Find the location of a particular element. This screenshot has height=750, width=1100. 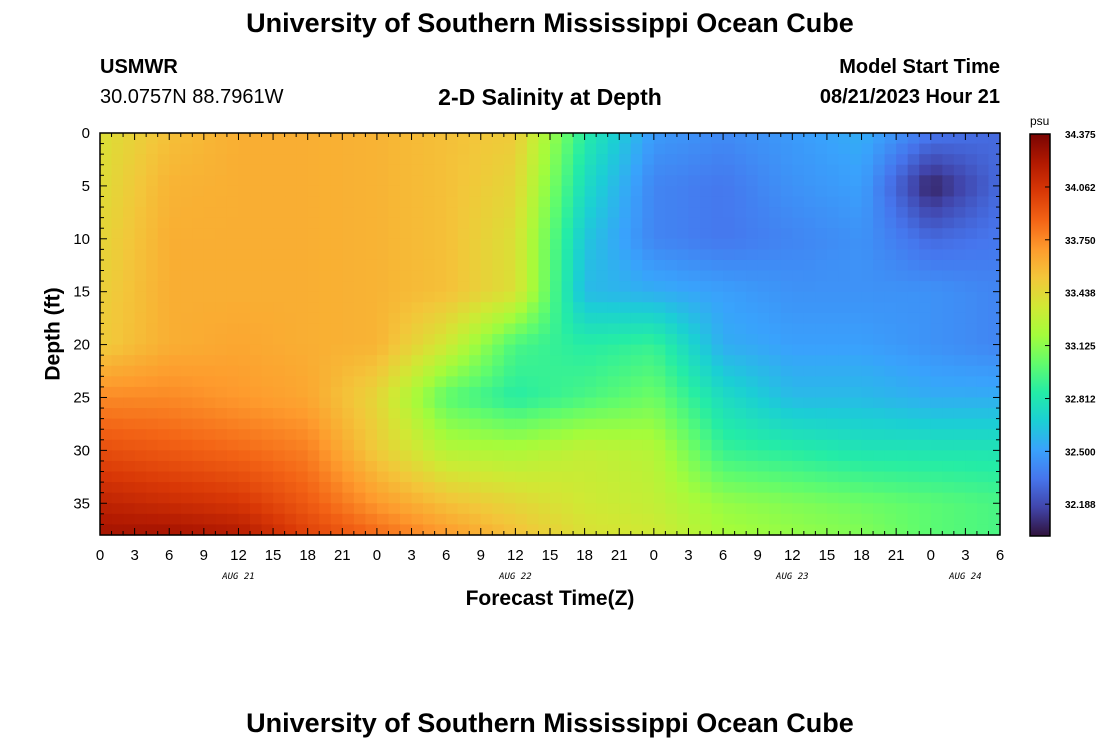

x-tick-label: 0 is located at coordinates (377, 555).